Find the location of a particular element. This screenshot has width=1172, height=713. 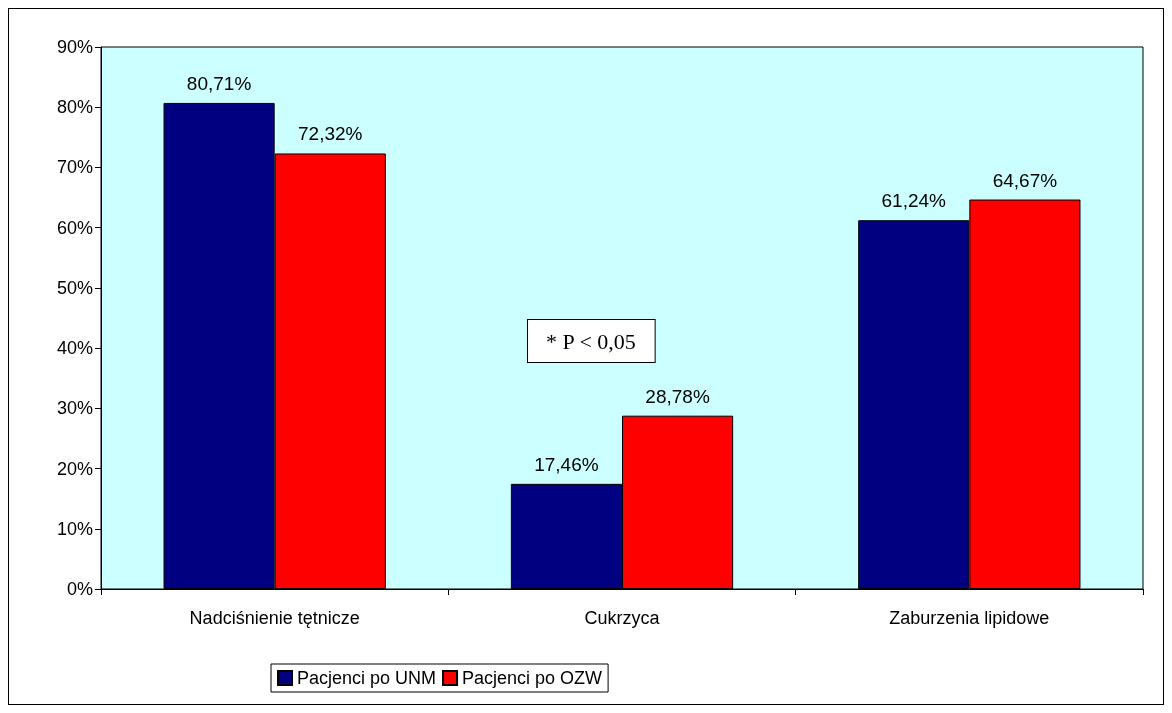

y-tick-label: 60% is located at coordinates (74, 227).